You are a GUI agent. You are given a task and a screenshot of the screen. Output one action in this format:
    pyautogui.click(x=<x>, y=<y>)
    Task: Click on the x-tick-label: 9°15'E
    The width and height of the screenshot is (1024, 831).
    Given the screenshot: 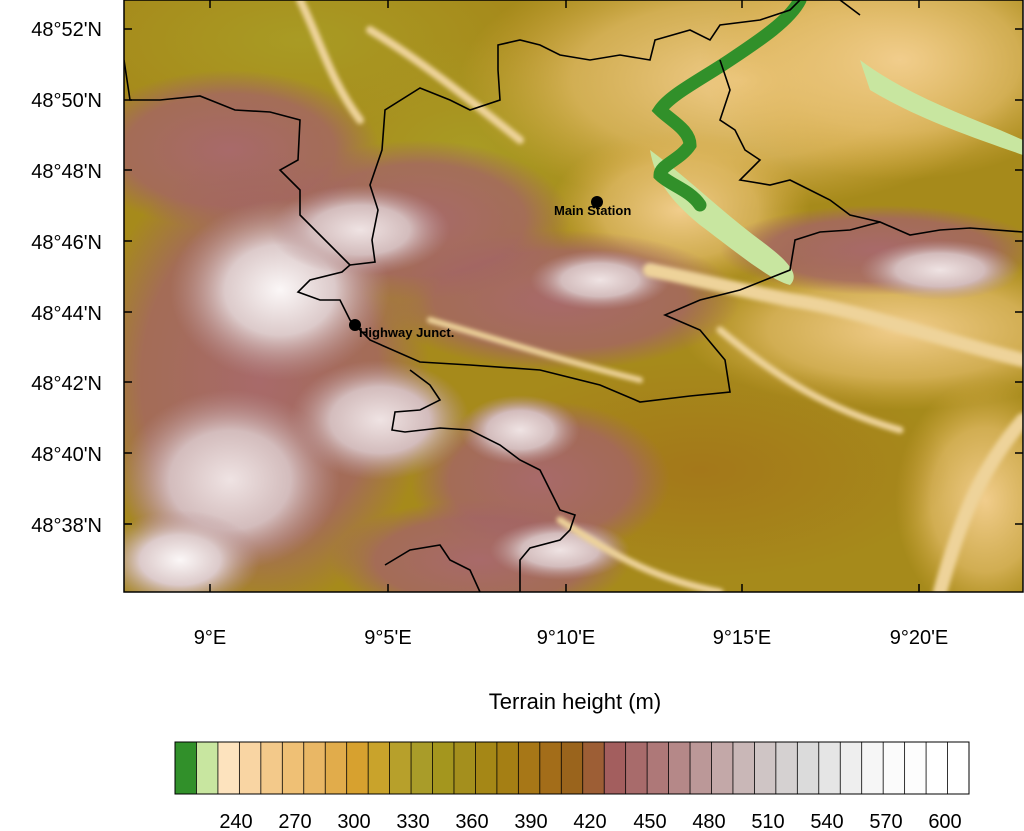 What is the action you would take?
    pyautogui.click(x=742, y=638)
    